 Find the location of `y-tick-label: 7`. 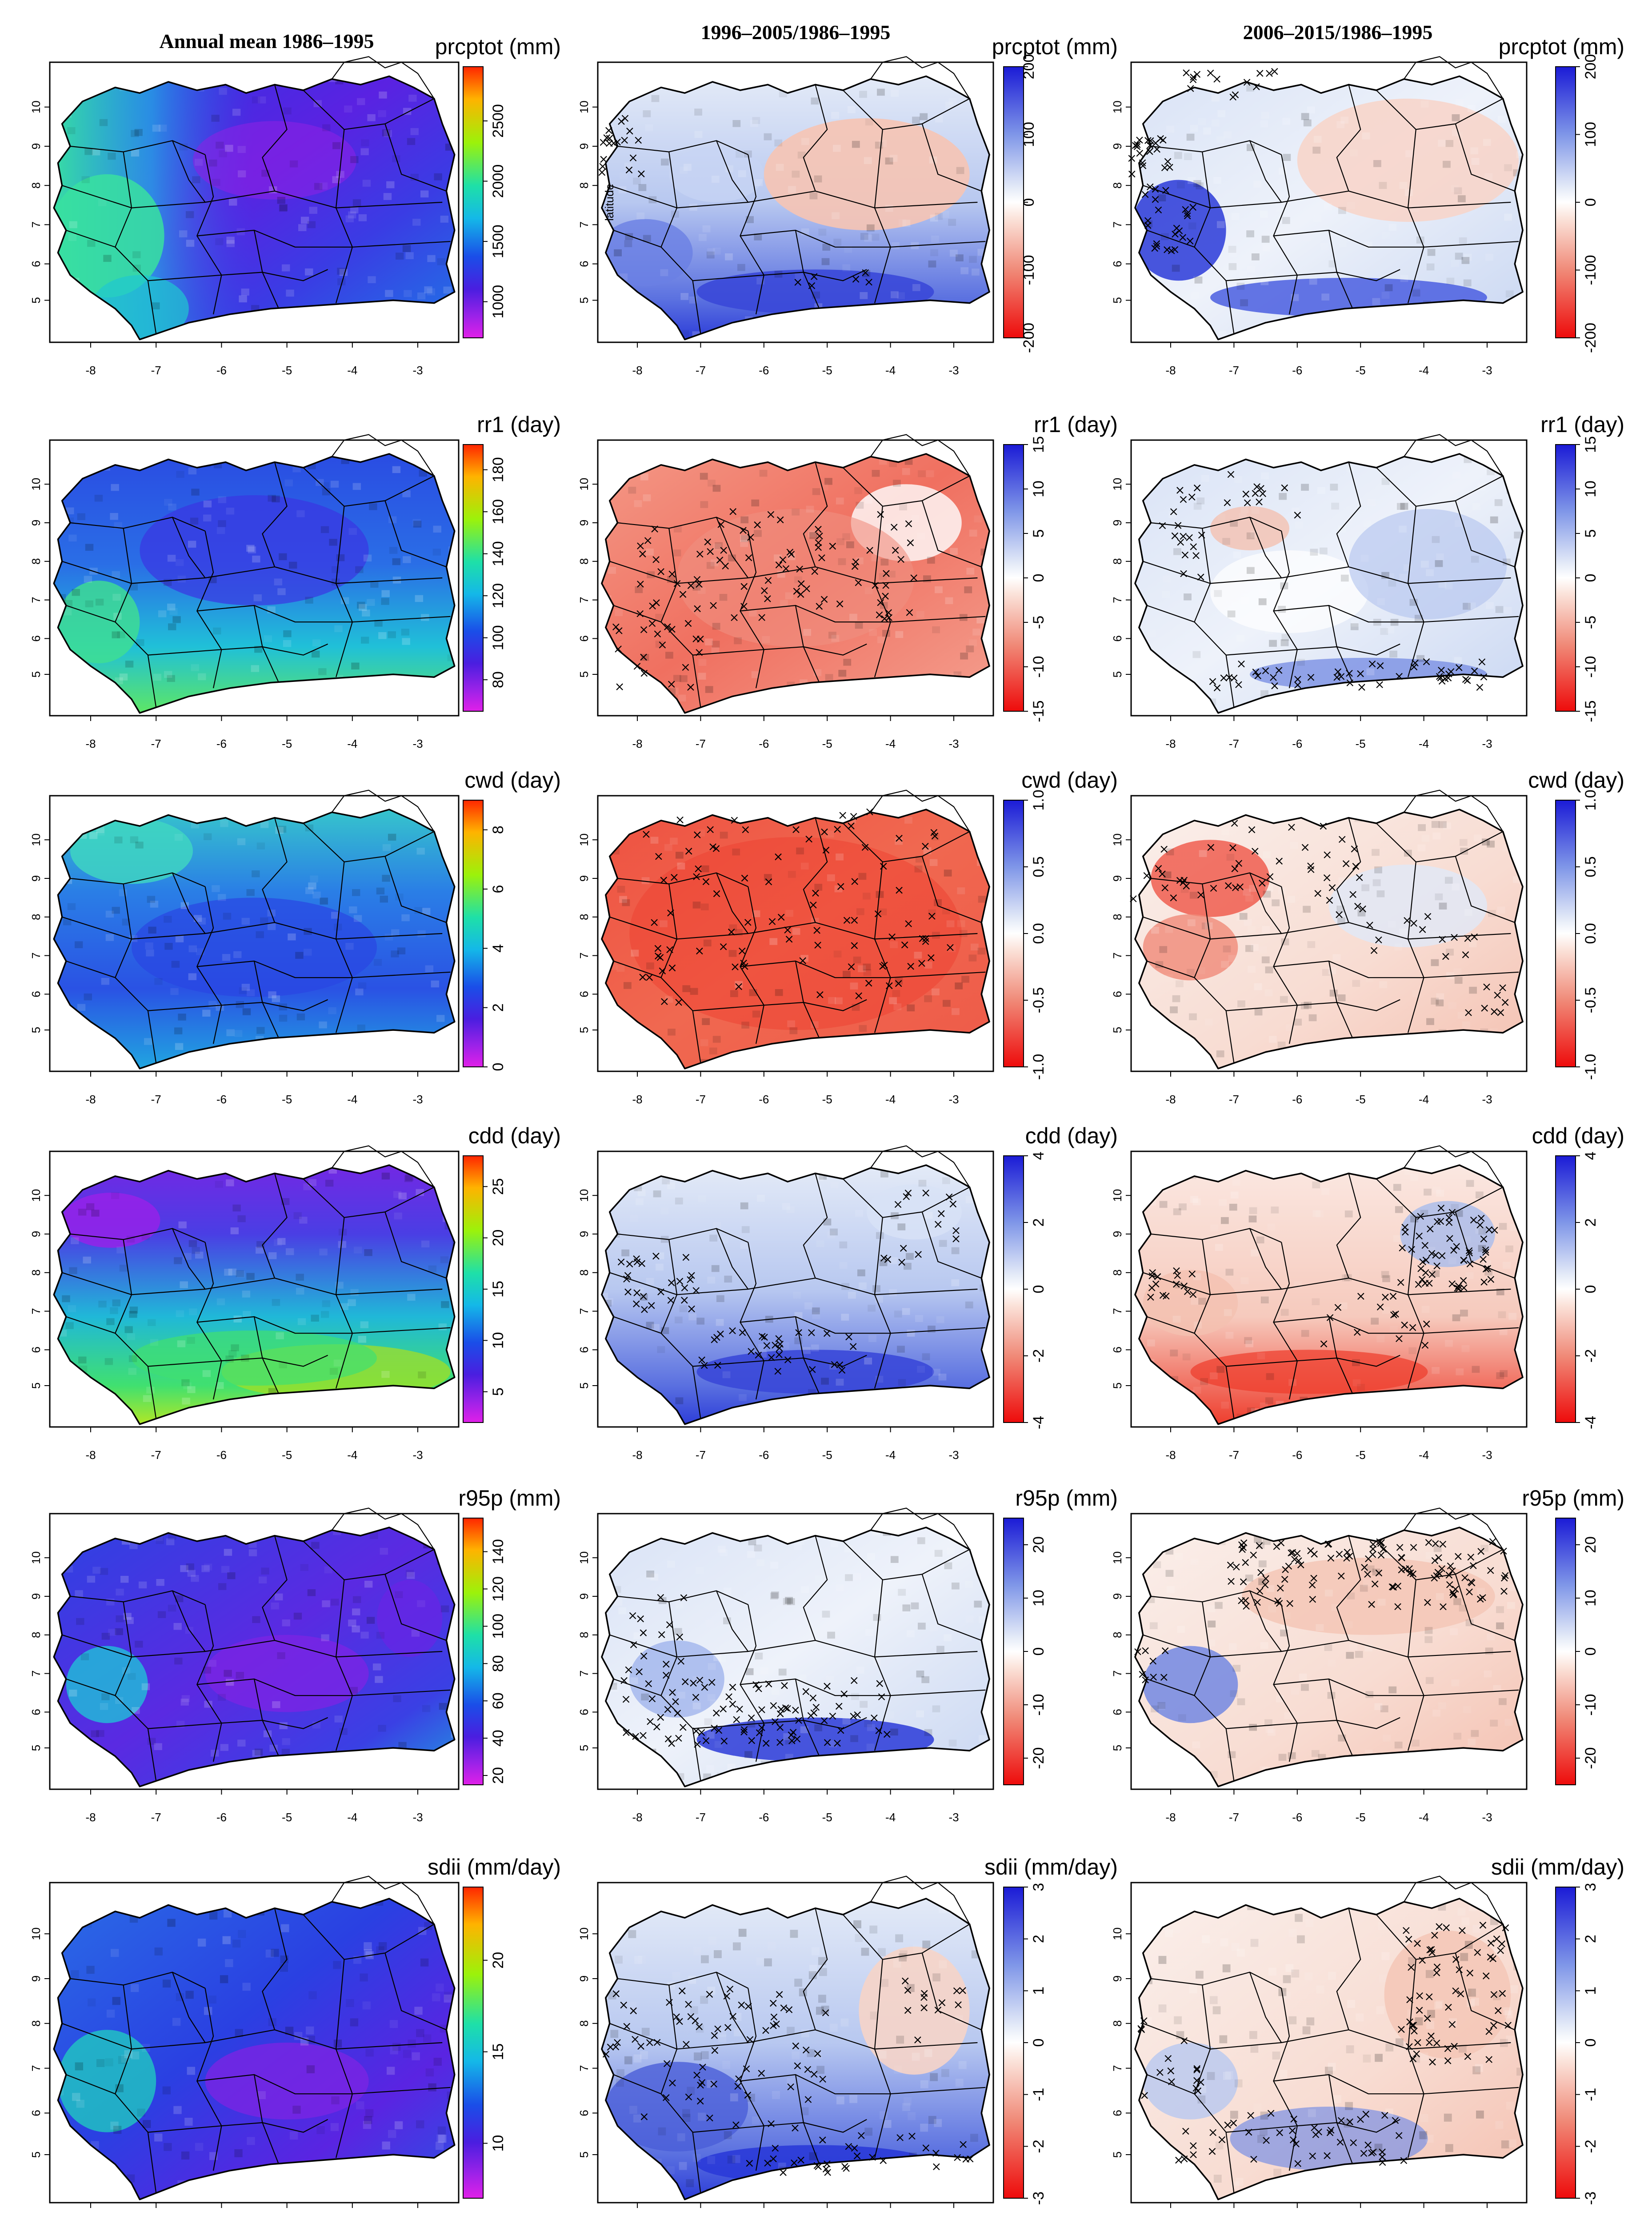

y-tick-label: 7 is located at coordinates (36, 1673).